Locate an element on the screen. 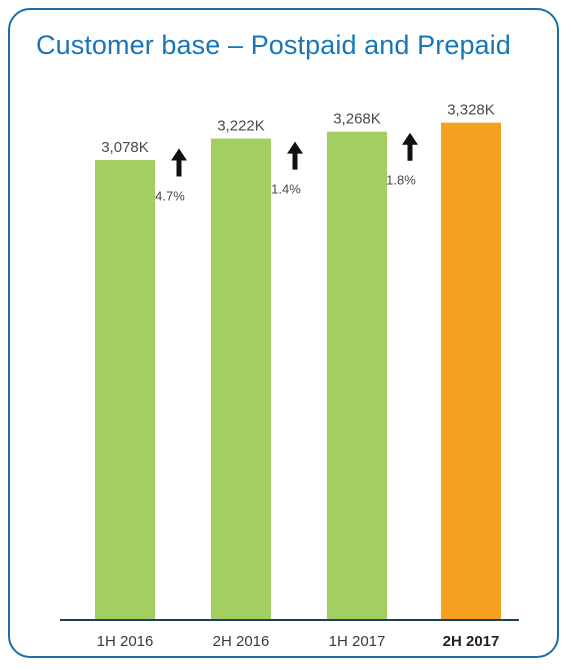 Image resolution: width=571 pixels, height=670 pixels. bar-1h-2016 is located at coordinates (125, 390).